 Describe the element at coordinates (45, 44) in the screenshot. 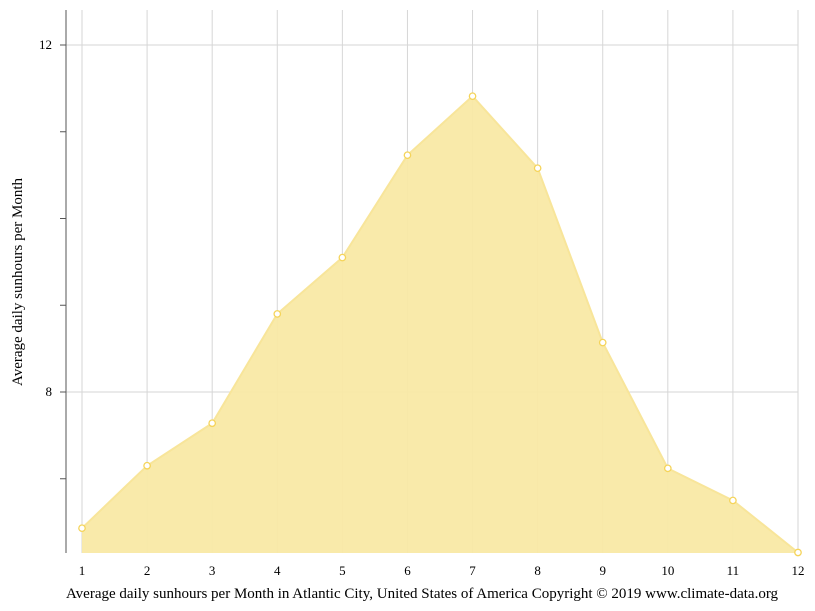

I see `y-tick-label: 12` at that location.